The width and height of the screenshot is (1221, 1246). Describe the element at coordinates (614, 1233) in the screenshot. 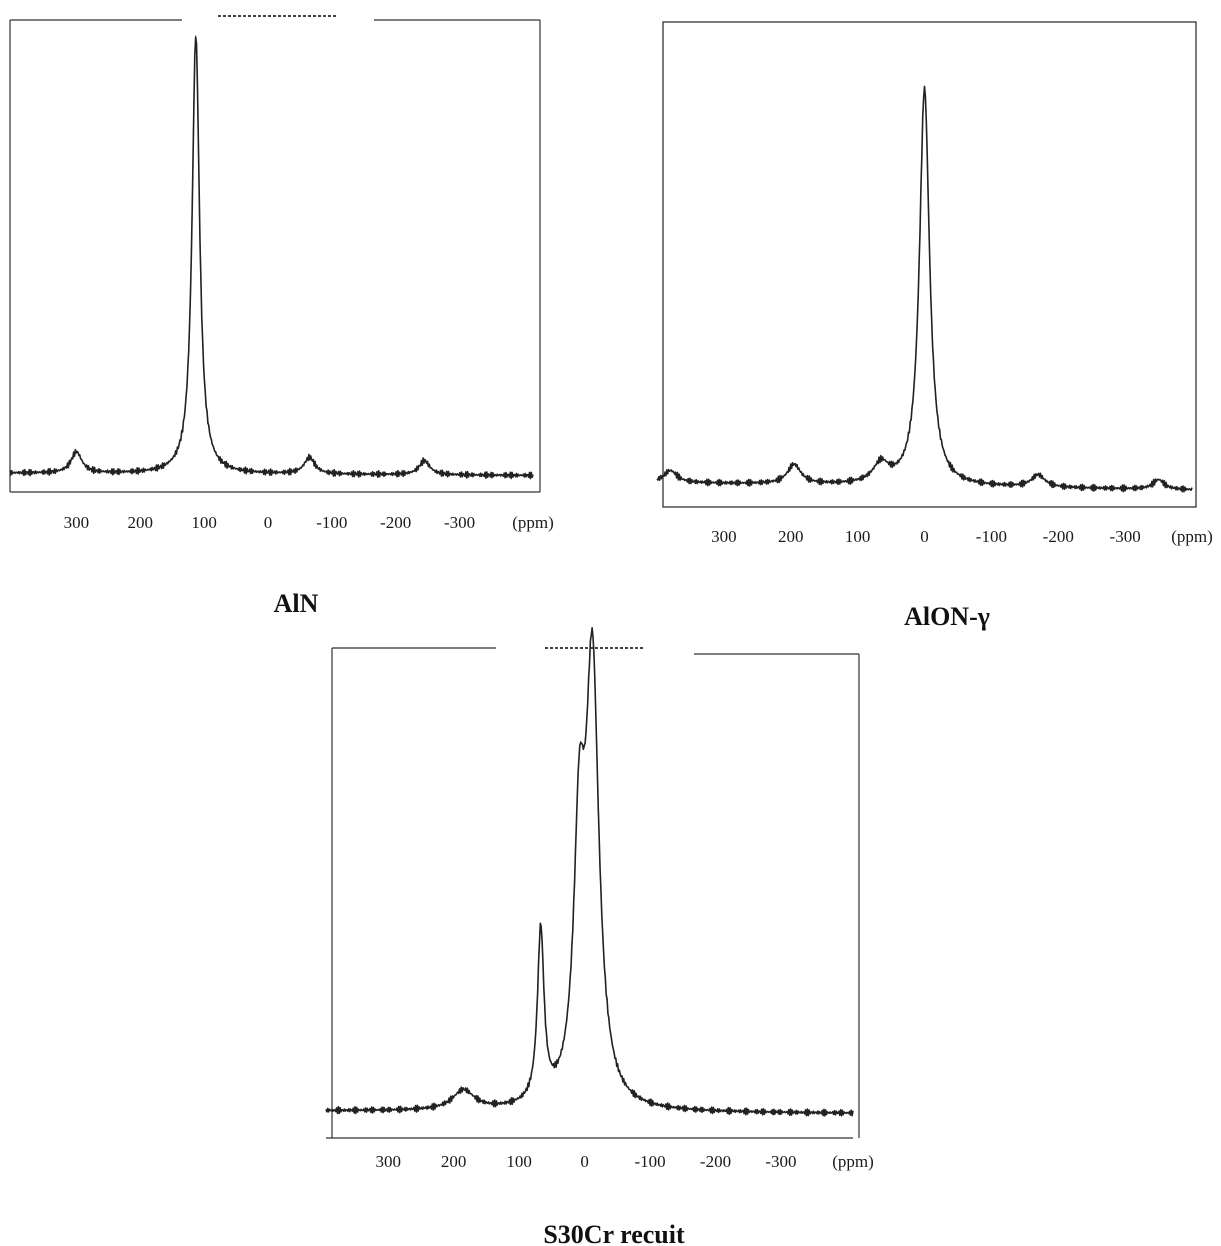

I see `panel-caption: S30Cr recuit` at that location.